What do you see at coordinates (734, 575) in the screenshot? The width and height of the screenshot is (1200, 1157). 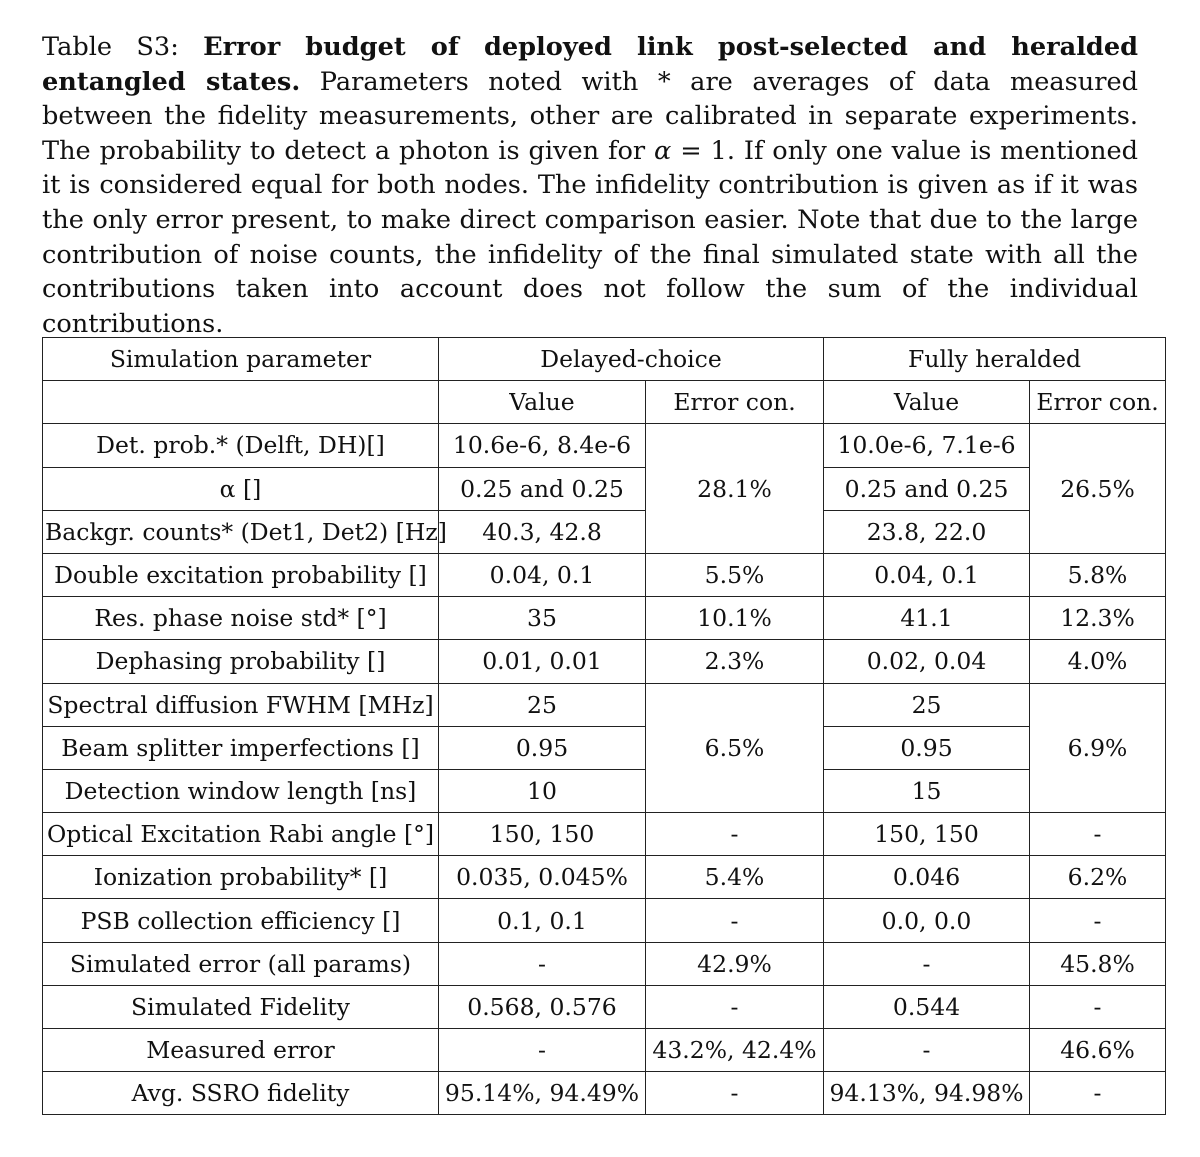 I see `dc-error-cell: 5.5%` at bounding box center [734, 575].